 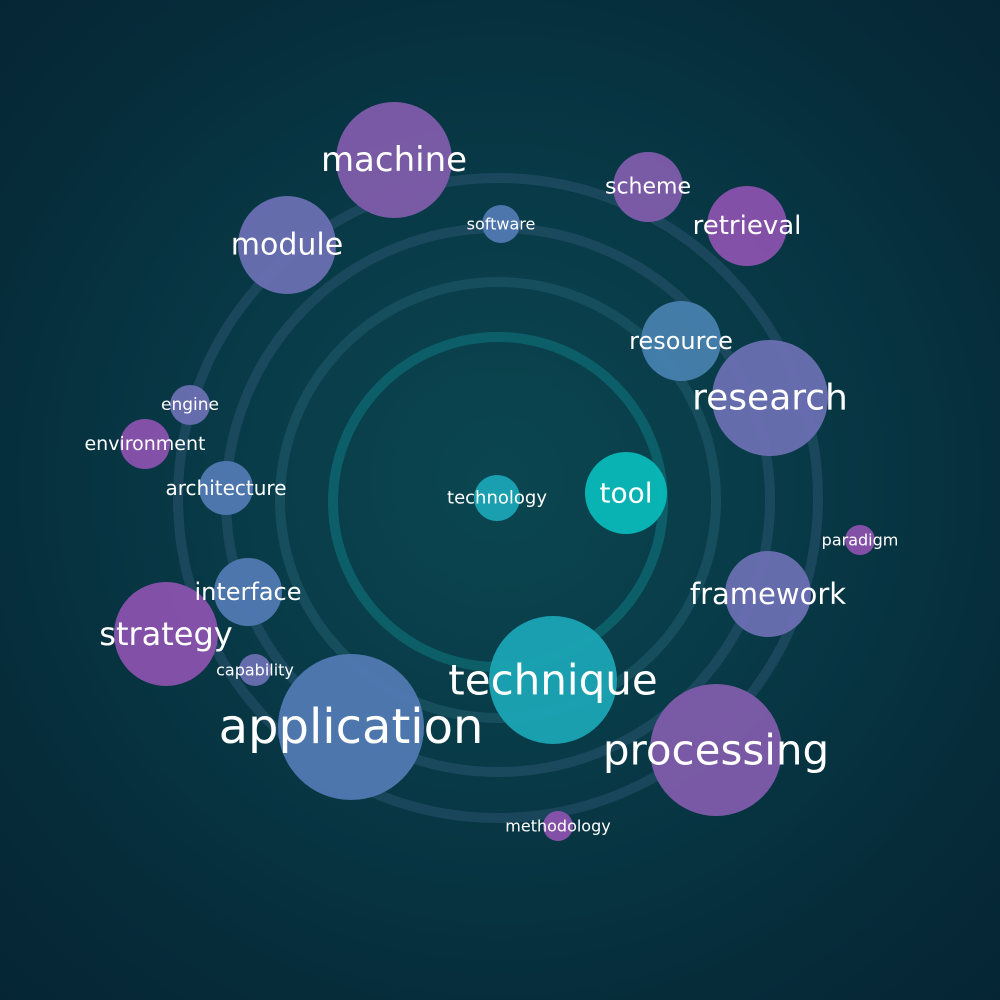 I want to click on bubble-resource, so click(x=681, y=341).